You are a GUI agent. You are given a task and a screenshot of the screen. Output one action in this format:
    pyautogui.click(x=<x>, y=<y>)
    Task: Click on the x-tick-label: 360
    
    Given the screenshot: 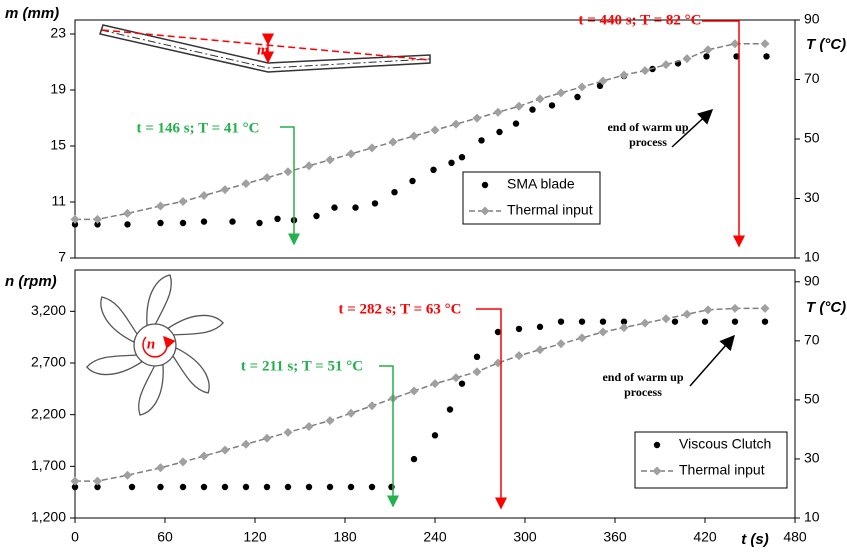 What is the action you would take?
    pyautogui.click(x=615, y=537)
    